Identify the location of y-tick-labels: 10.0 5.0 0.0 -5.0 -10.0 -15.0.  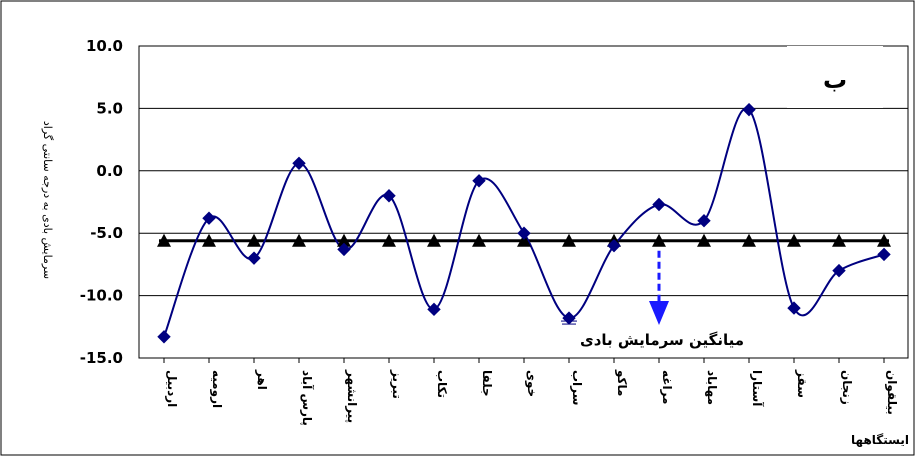
(101, 202).